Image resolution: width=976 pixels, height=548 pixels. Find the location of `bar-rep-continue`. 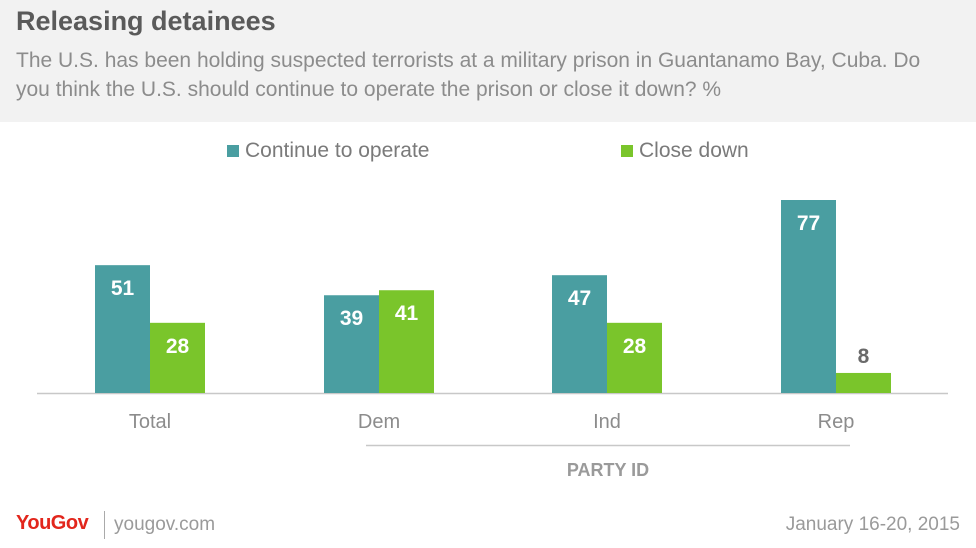

bar-rep-continue is located at coordinates (808, 296).